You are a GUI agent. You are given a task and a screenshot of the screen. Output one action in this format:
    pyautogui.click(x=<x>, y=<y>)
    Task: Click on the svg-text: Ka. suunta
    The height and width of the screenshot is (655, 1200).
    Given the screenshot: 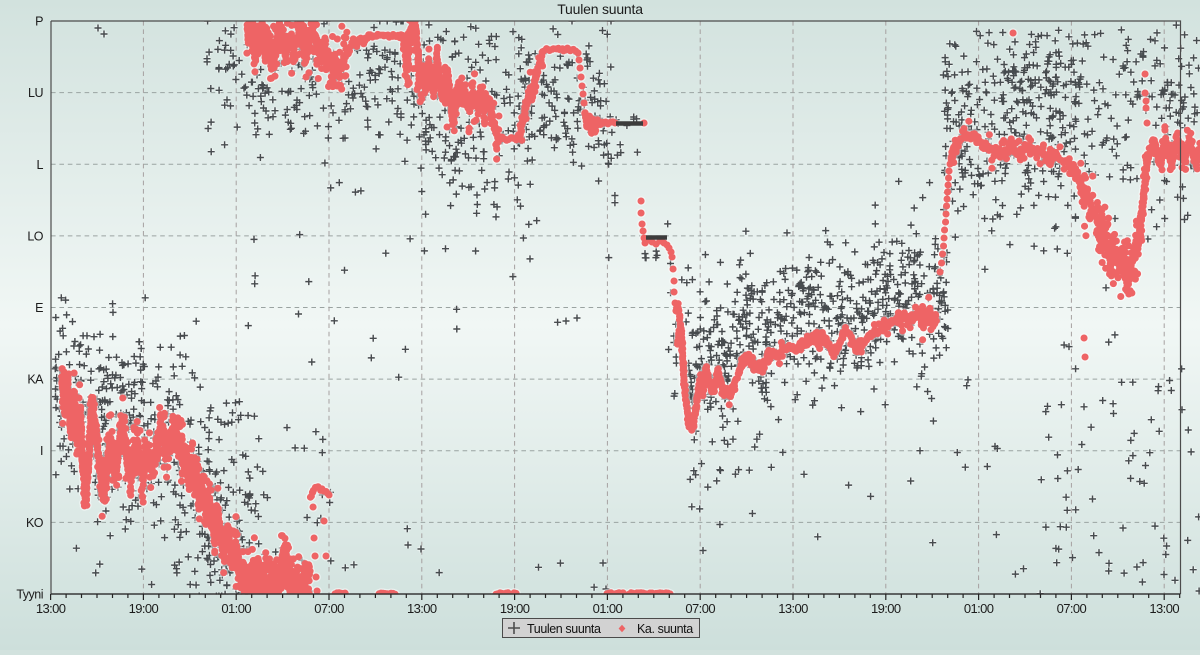 What is the action you would take?
    pyautogui.click(x=665, y=629)
    